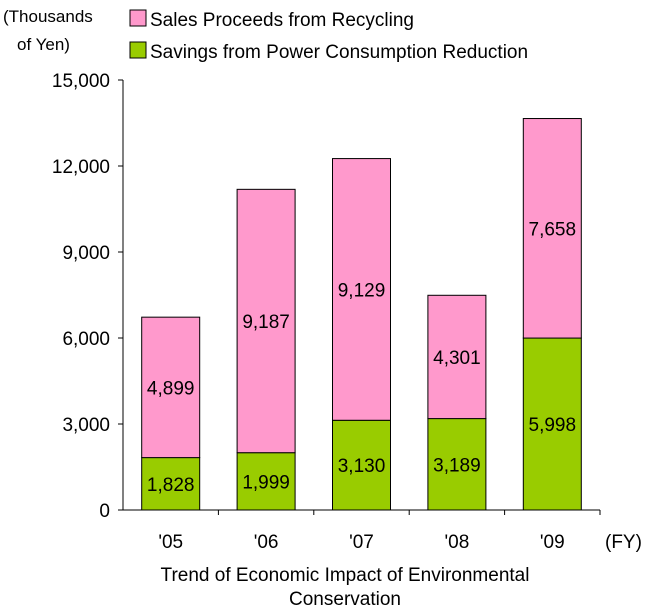 This screenshot has width=650, height=612. I want to click on legend-swatch-power-savings, so click(138, 50).